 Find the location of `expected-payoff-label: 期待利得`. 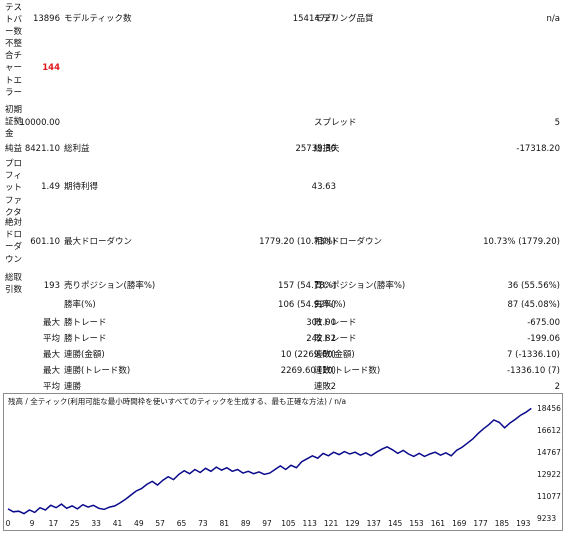

expected-payoff-label: 期待利得 is located at coordinates (81, 187).